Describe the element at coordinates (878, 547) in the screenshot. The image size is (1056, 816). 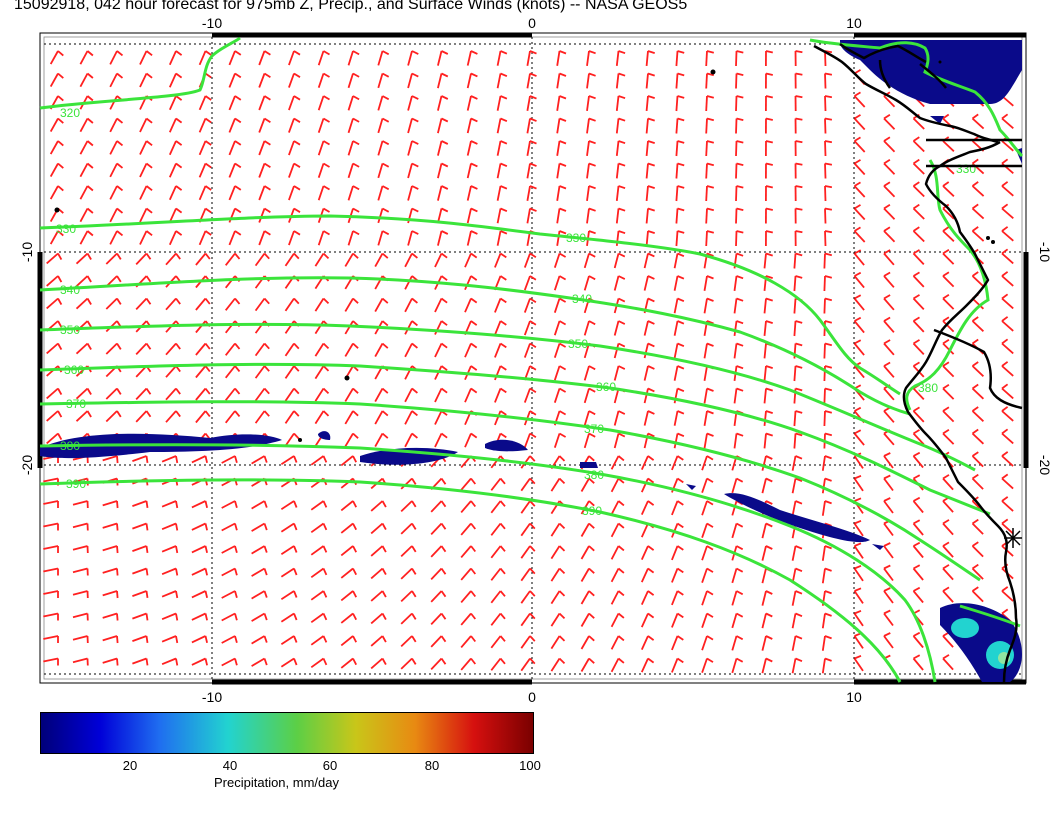
I see `precip-area` at that location.